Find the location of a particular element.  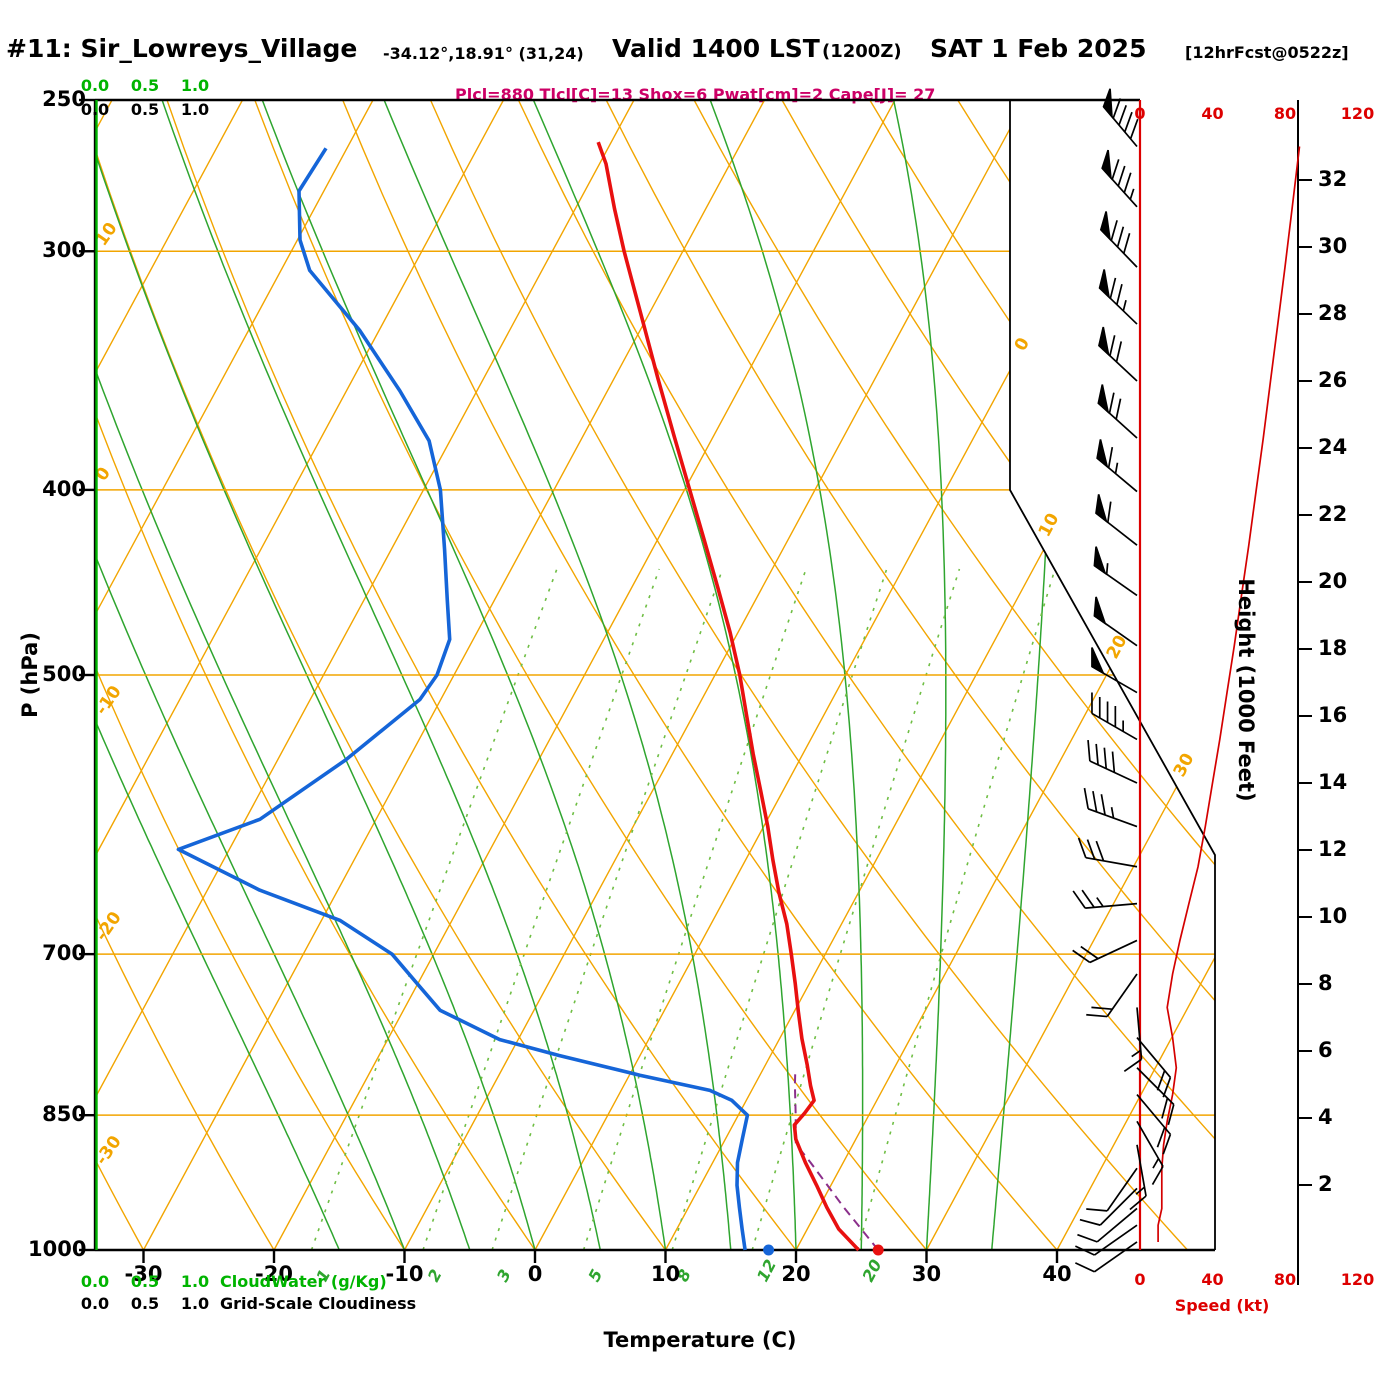

svg-text: 30 is located at coordinates (1184, 765).